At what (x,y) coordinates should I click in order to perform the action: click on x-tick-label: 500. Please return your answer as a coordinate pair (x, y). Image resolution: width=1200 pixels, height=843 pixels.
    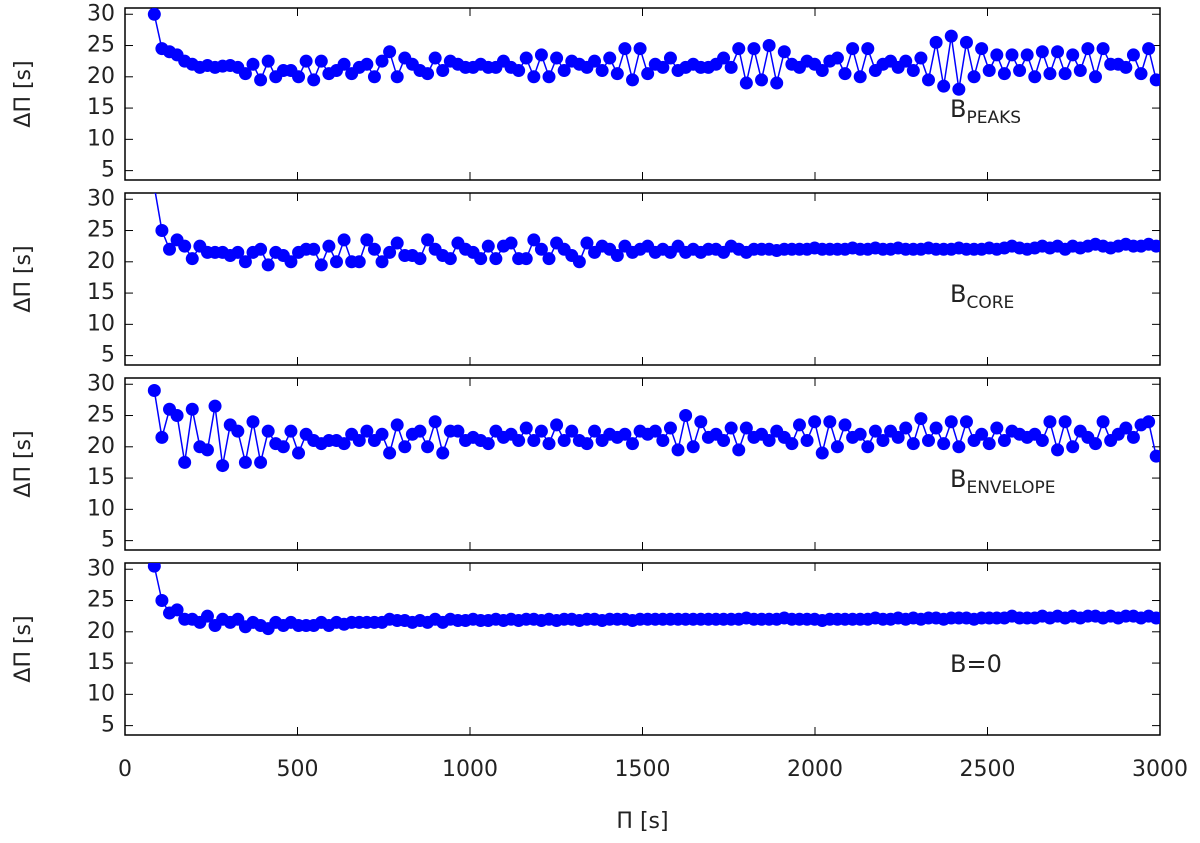
    Looking at the image, I should click on (298, 769).